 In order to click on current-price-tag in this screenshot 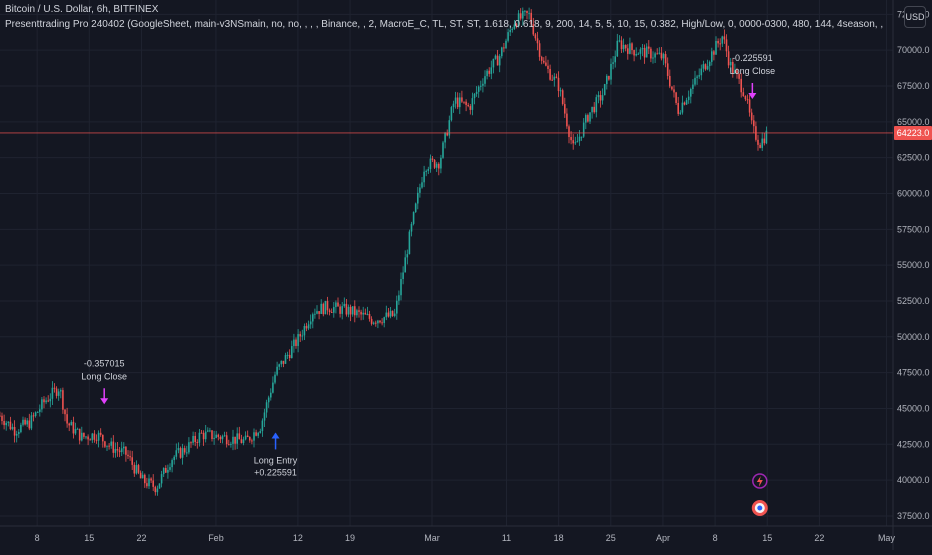, I will do `click(913, 132)`.